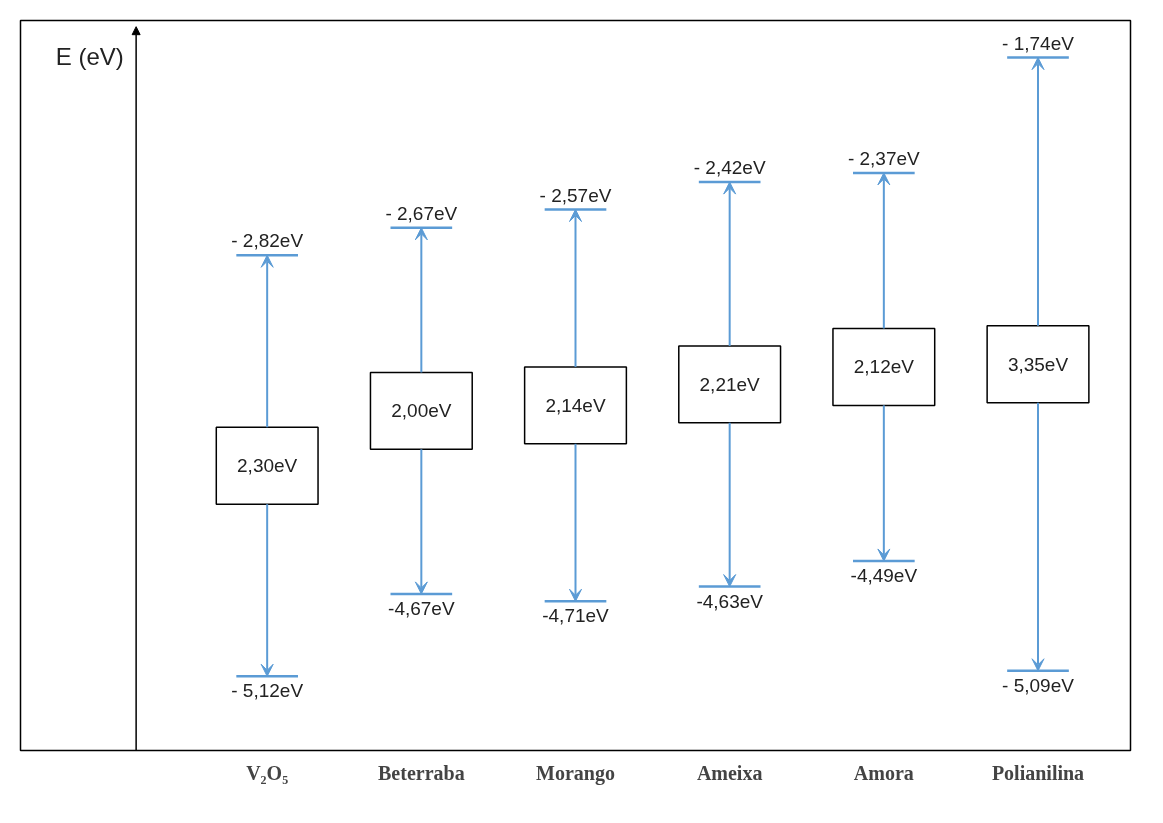 This screenshot has width=1163, height=823. What do you see at coordinates (421, 411) in the screenshot?
I see `data-label: 2,00eV` at bounding box center [421, 411].